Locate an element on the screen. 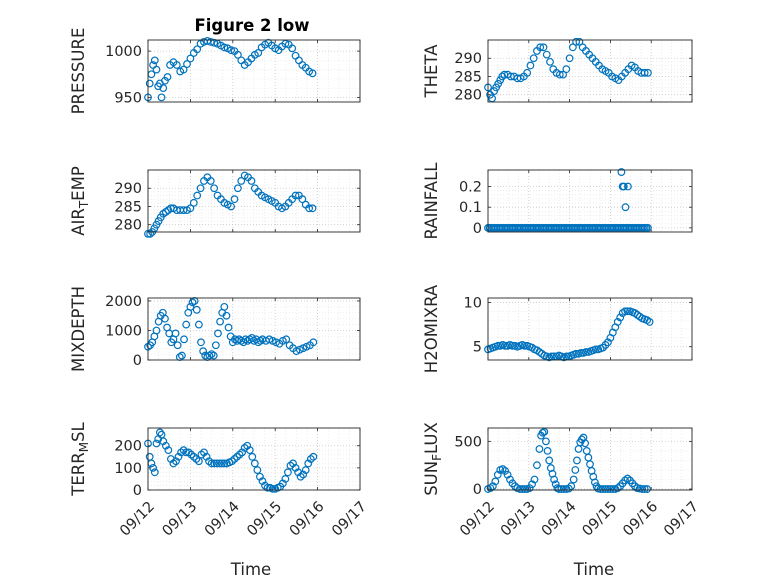 The image size is (778, 583). y-tick-label: 0.2 is located at coordinates (470, 188).